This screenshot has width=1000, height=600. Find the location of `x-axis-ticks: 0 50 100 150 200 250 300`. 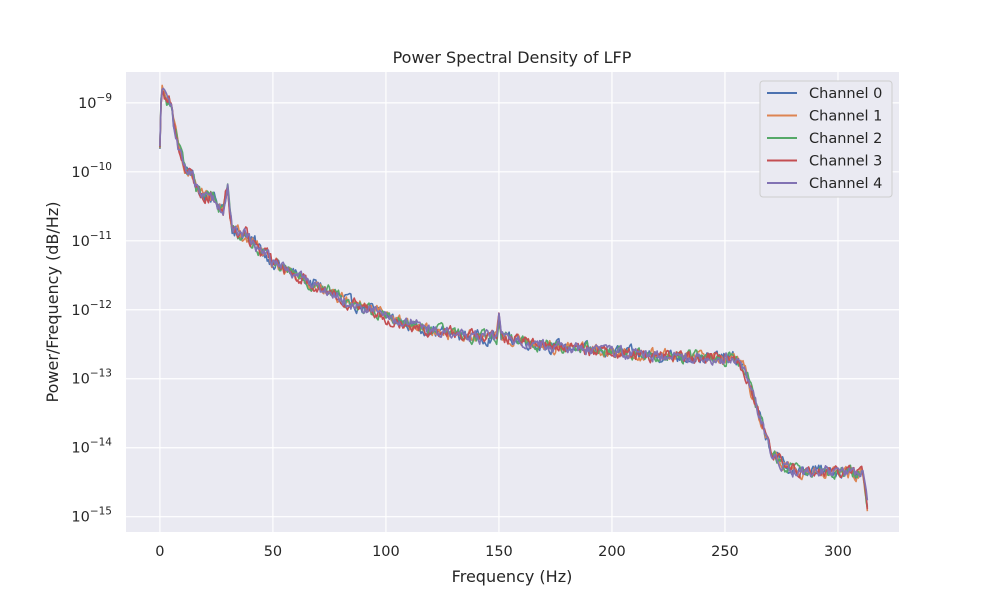

x-axis-ticks: 0 50 100 150 200 250 300 is located at coordinates (503, 552).